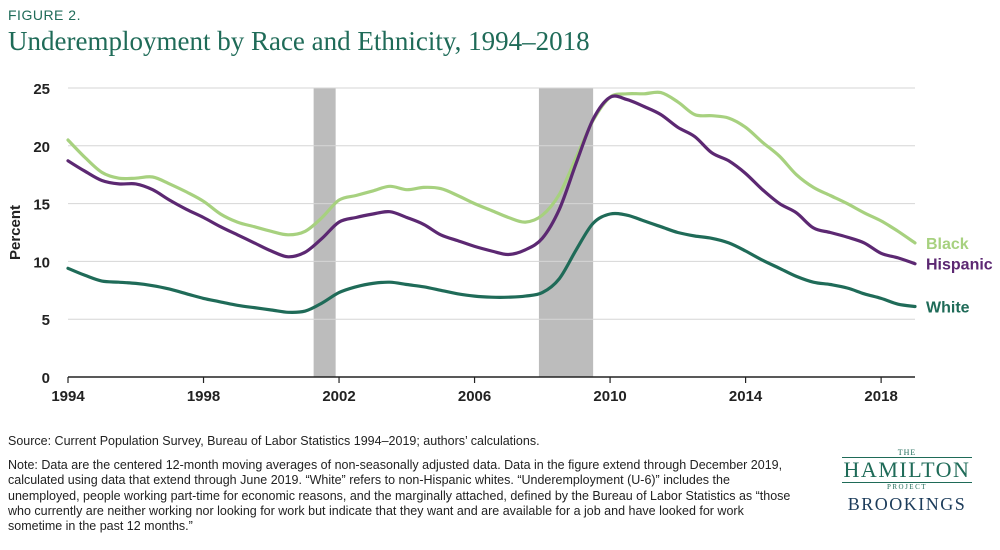 The width and height of the screenshot is (1000, 550). What do you see at coordinates (46, 378) in the screenshot?
I see `y-tick-label-0: 0` at bounding box center [46, 378].